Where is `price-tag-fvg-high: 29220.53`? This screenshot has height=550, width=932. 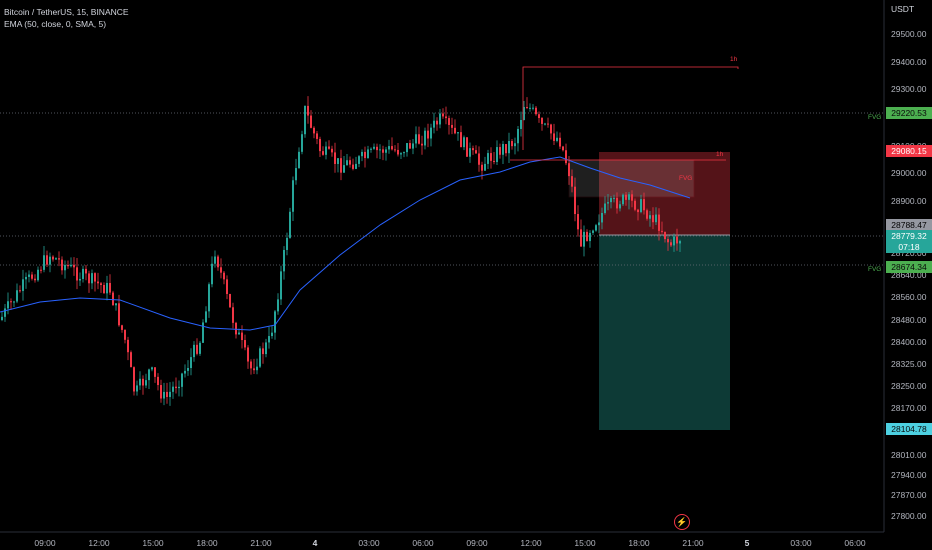 price-tag-fvg-high: 29220.53 is located at coordinates (909, 113).